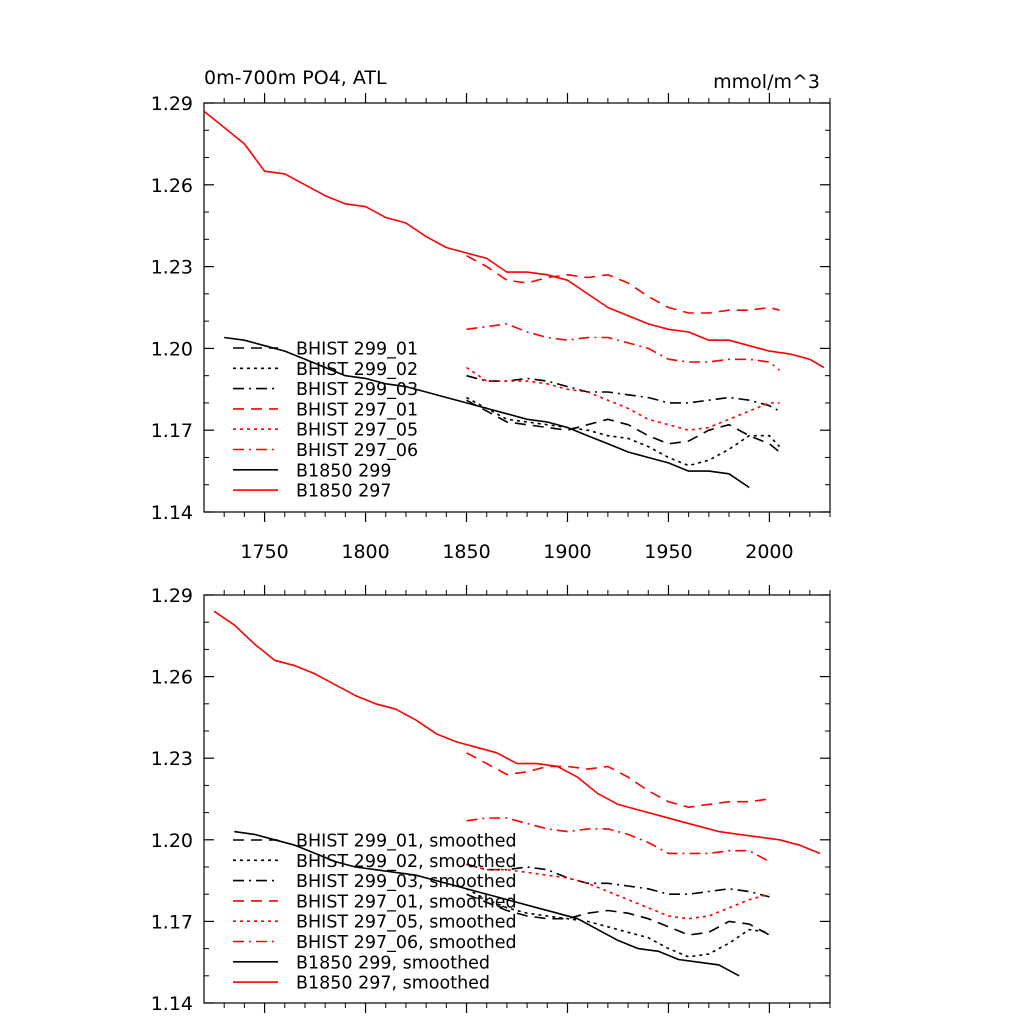  I want to click on series-line-bhist-299-01-smoothed, so click(618, 914).